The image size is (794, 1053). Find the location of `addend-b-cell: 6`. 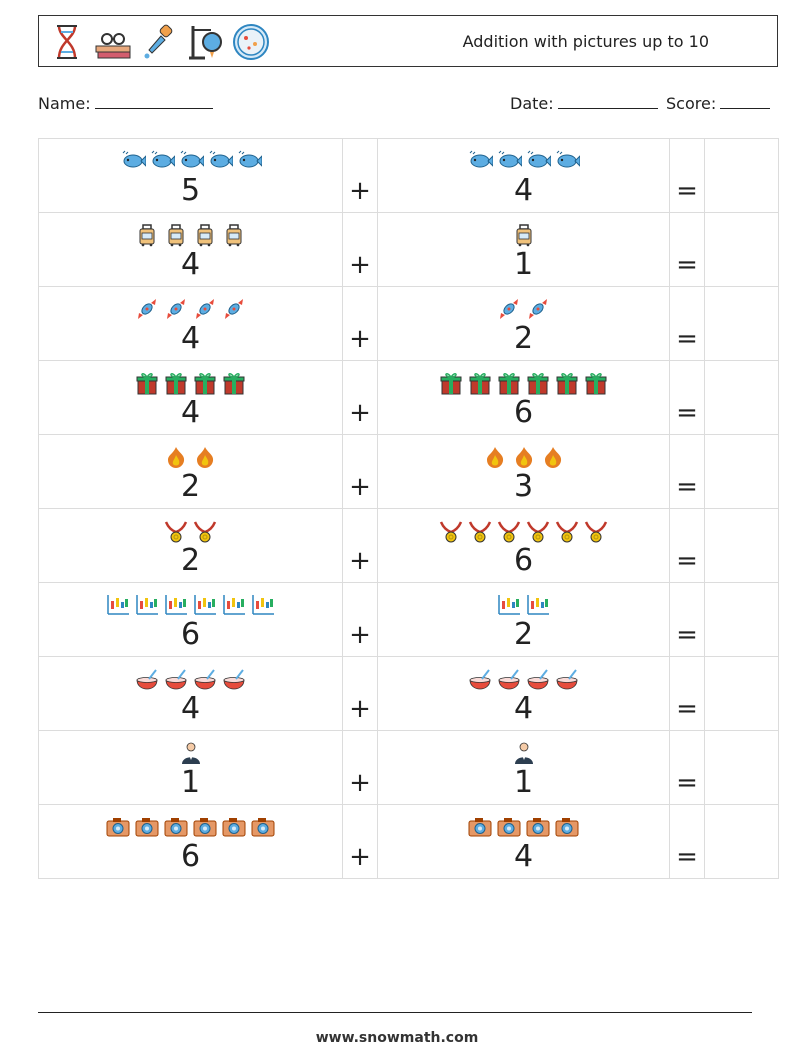

addend-b-cell: 6 is located at coordinates (523, 545).